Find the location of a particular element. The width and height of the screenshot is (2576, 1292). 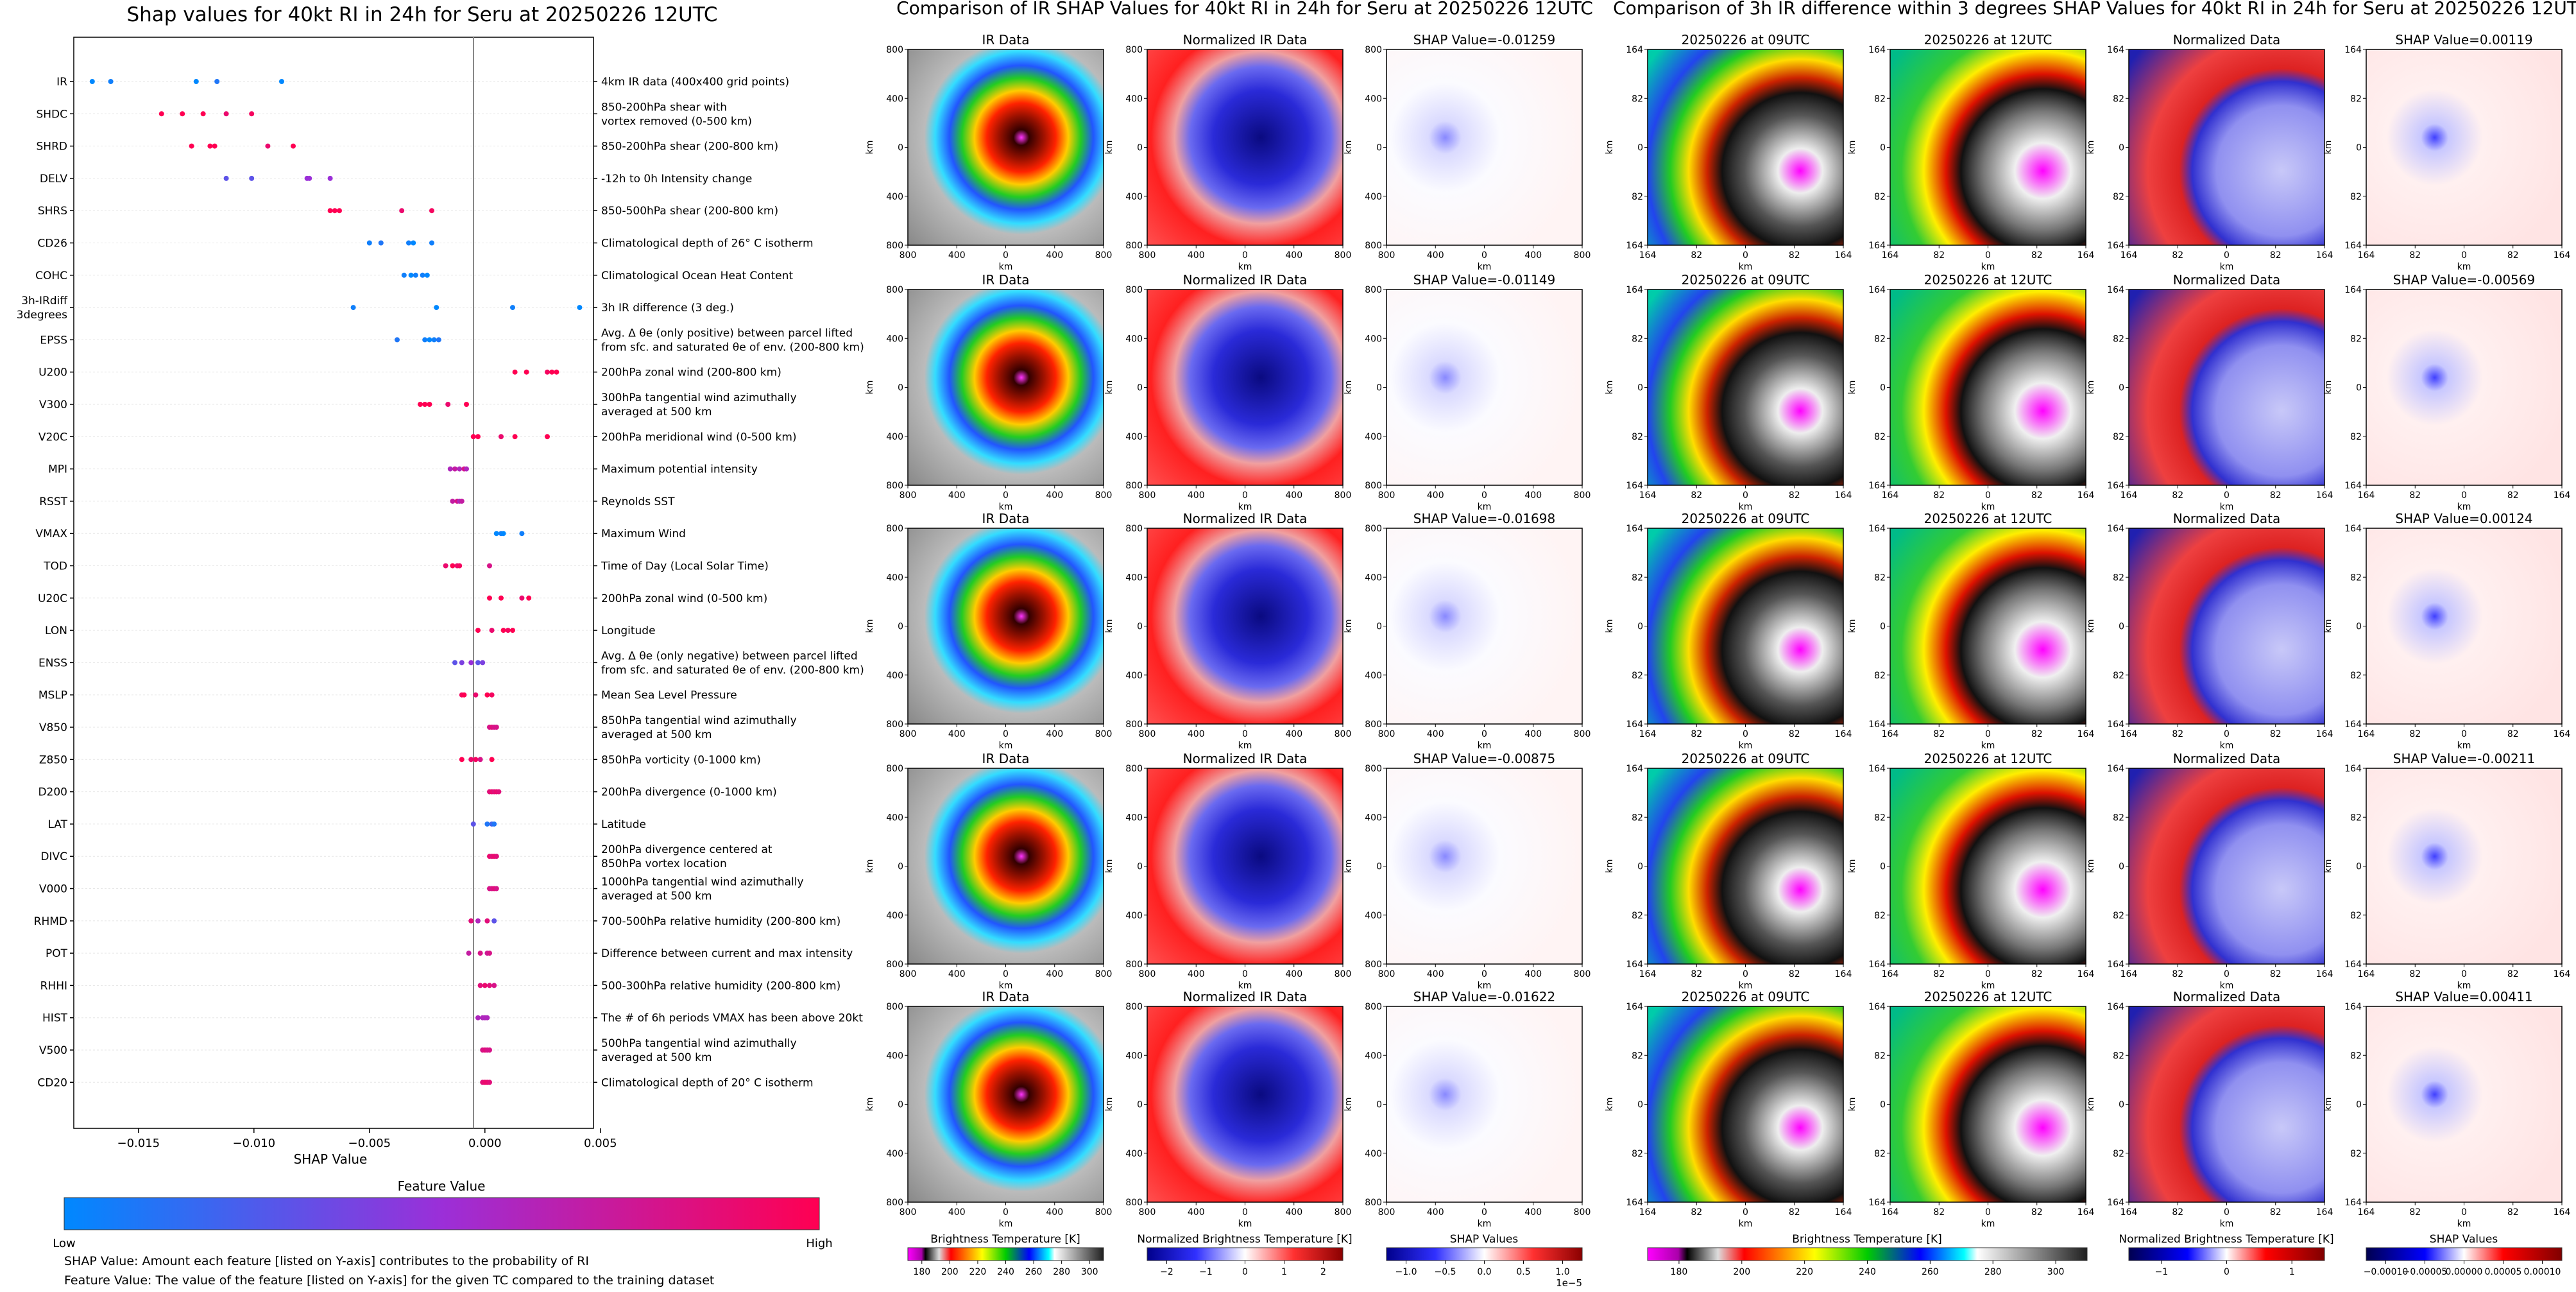

colorbar-tick-label: −0.00010 is located at coordinates (2386, 1272).